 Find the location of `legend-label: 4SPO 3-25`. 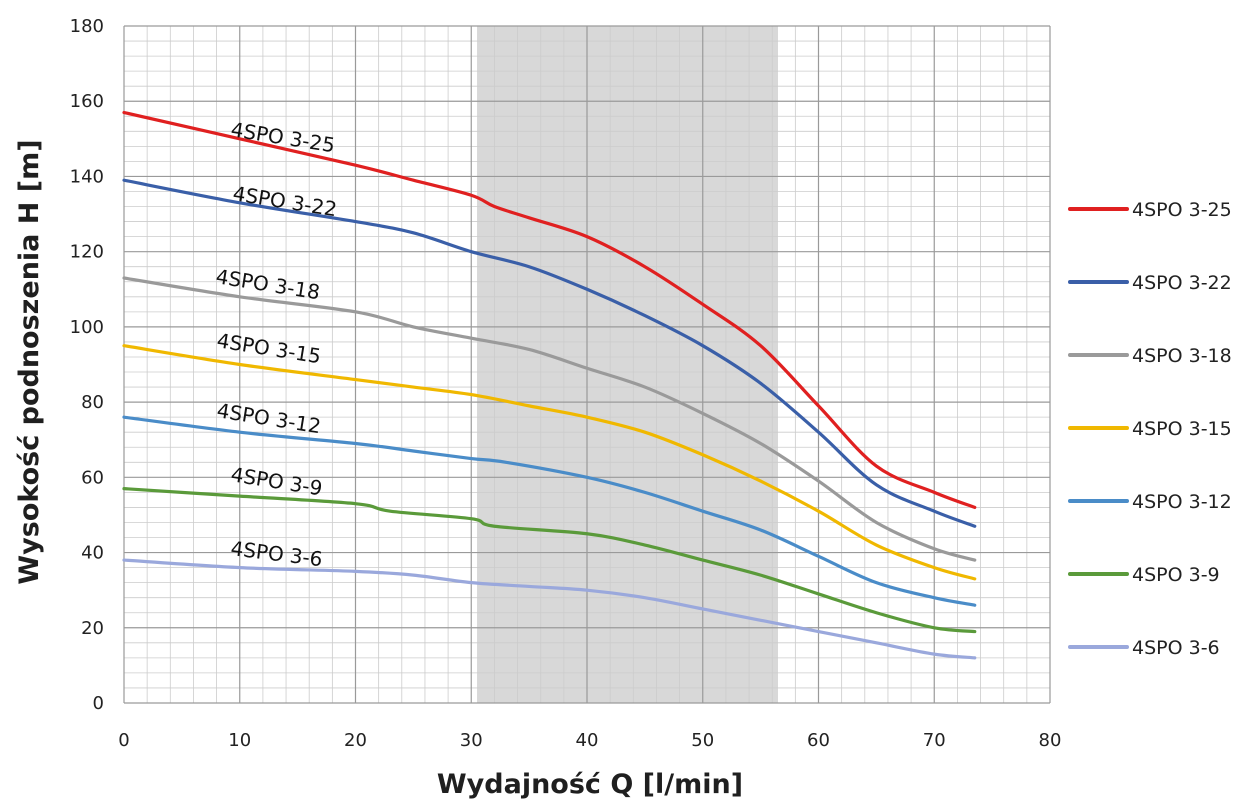

legend-label: 4SPO 3-25 is located at coordinates (1182, 210).